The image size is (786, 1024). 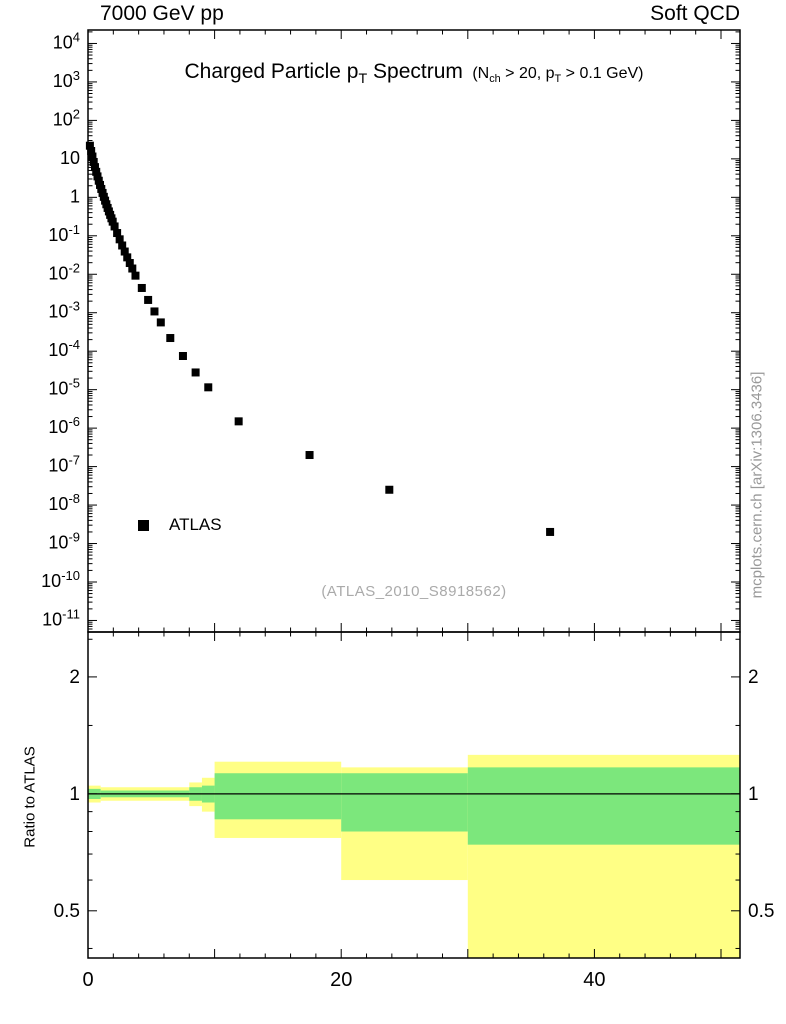 What do you see at coordinates (64, 541) in the screenshot?
I see `svg-text: 10⁻⁹` at bounding box center [64, 541].